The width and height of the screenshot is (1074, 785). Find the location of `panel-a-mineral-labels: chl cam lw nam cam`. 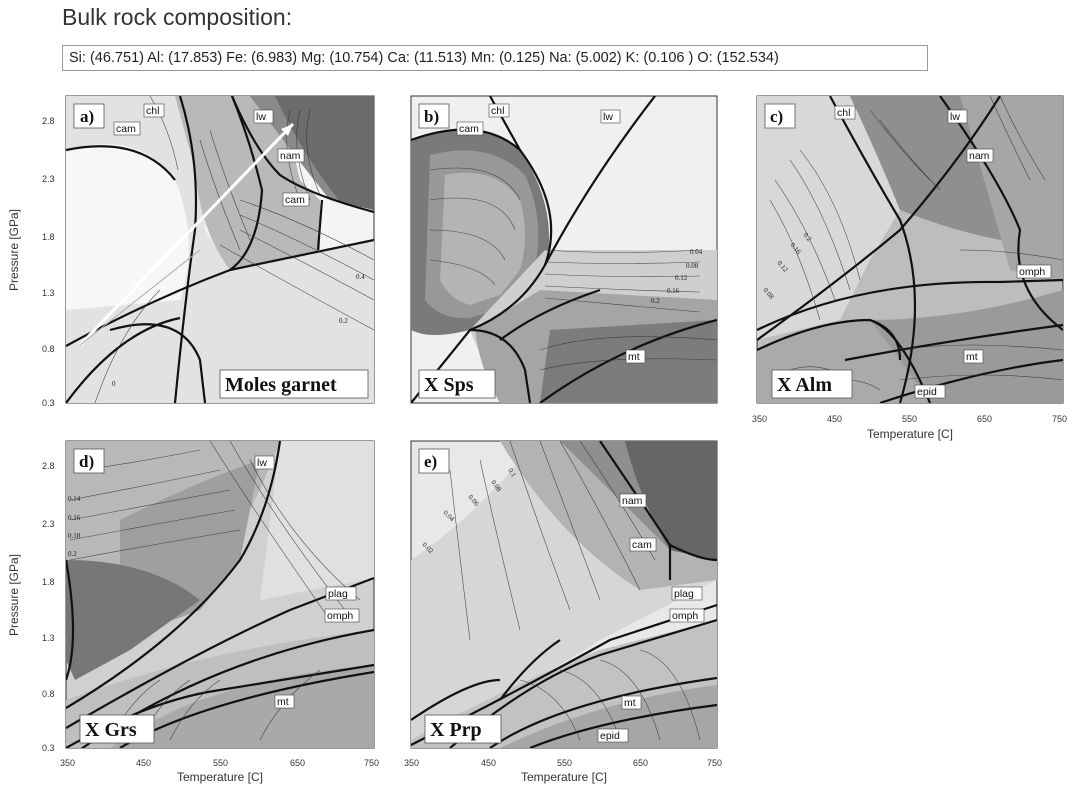

panel-a-mineral-labels: chl cam lw nam cam is located at coordinates (211, 155).